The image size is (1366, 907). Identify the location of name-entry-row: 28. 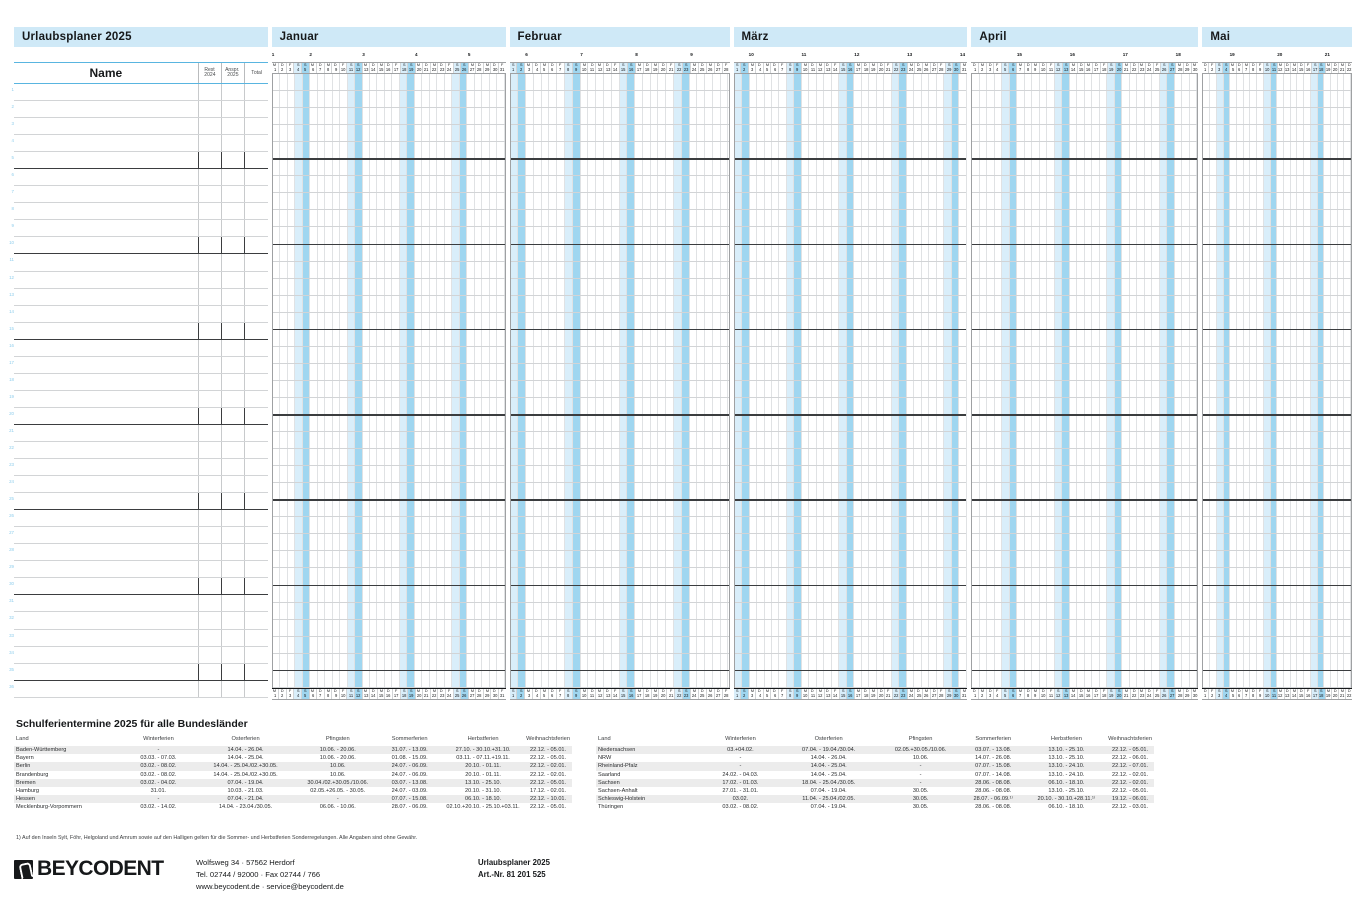
(138, 553).